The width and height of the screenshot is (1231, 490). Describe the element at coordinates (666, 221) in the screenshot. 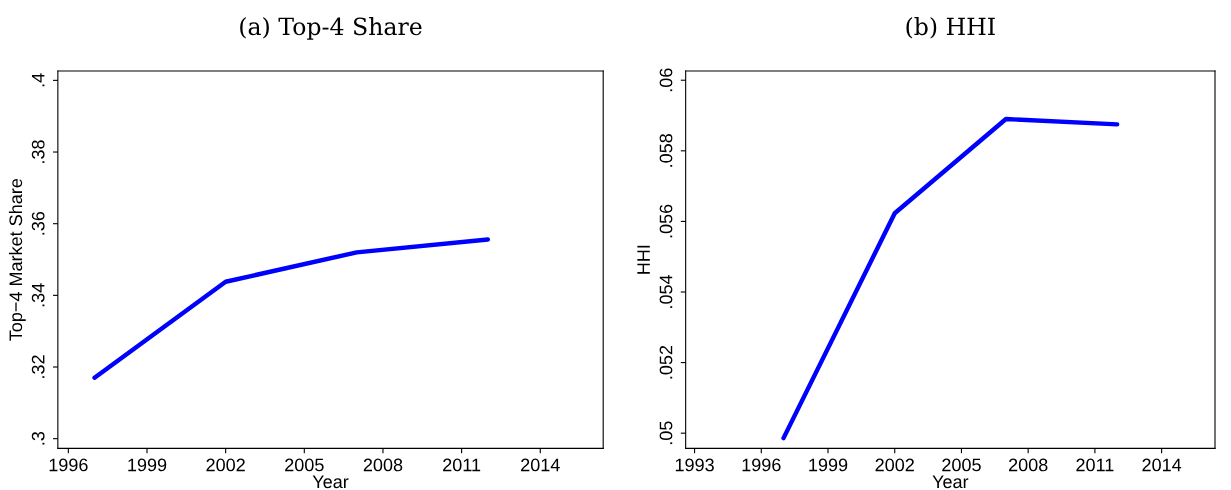

I see `y-tick-label: .056` at that location.